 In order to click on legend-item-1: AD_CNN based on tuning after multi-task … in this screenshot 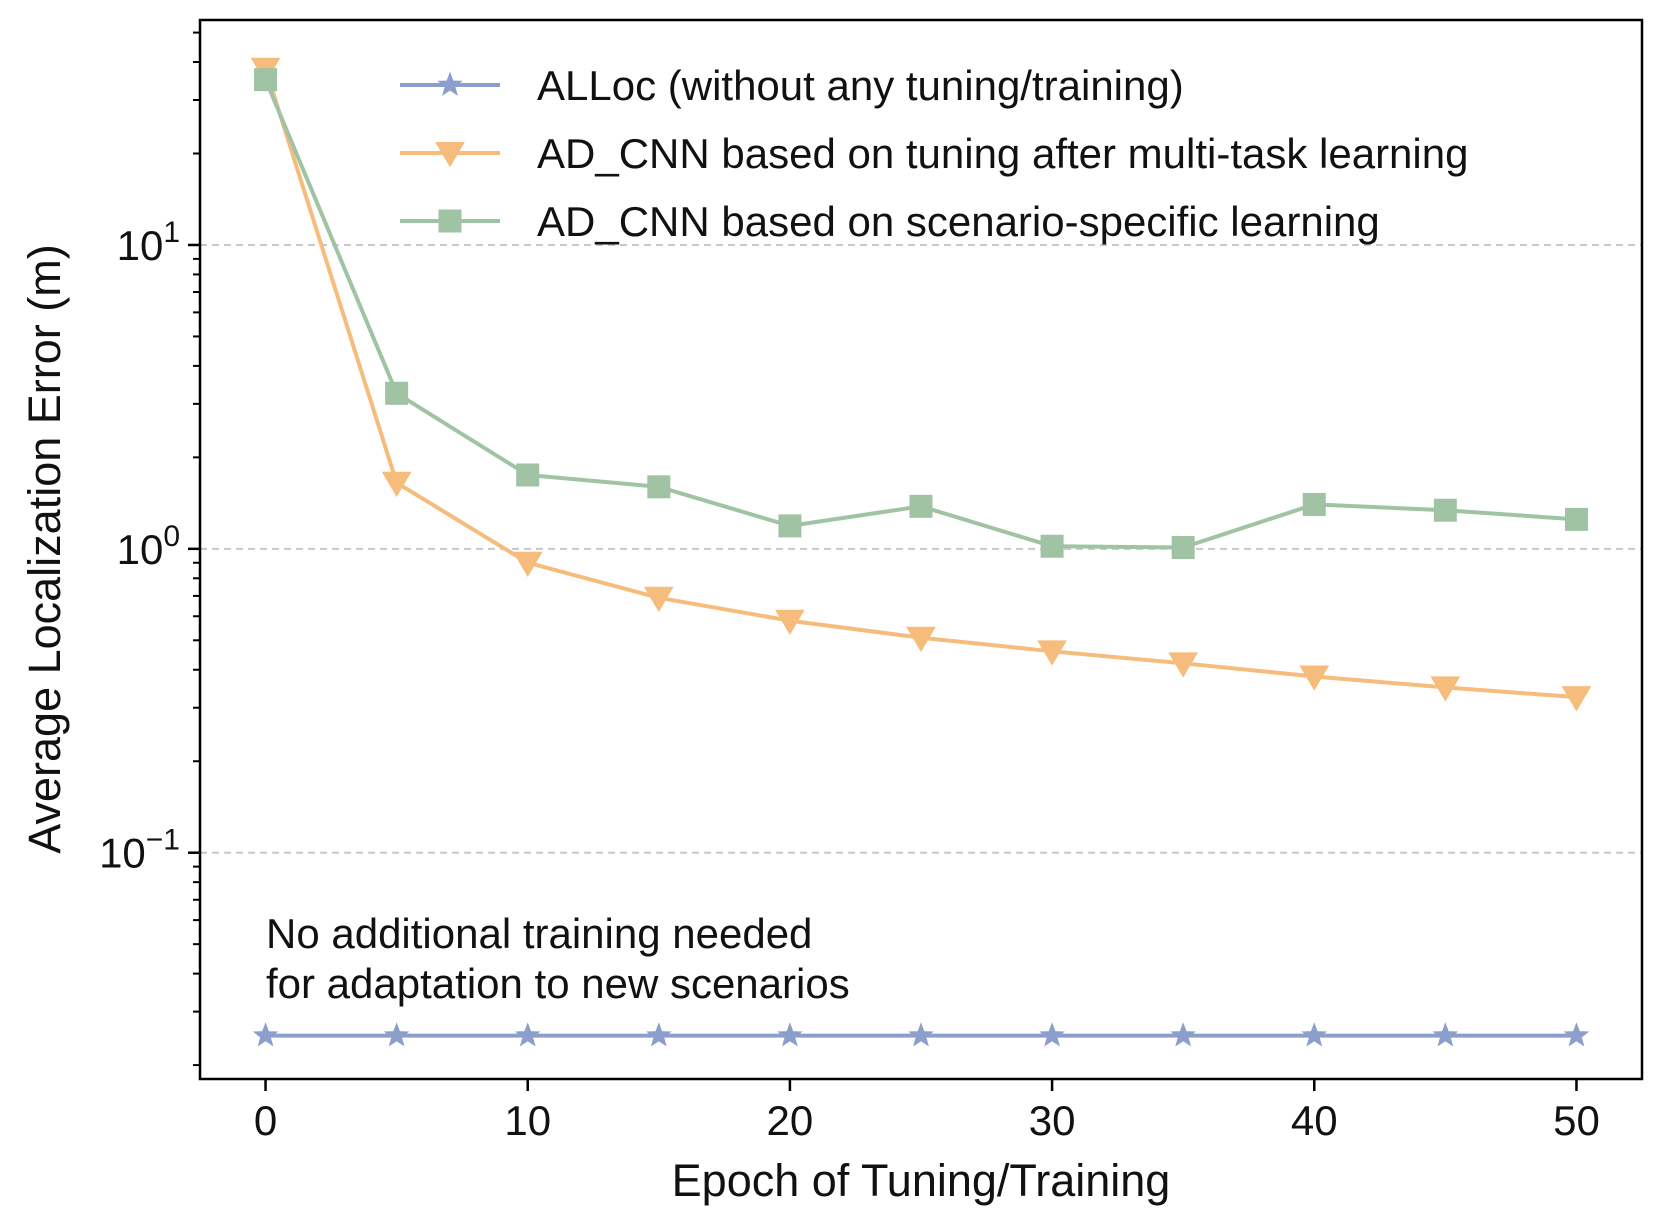, I will do `click(934, 153)`.